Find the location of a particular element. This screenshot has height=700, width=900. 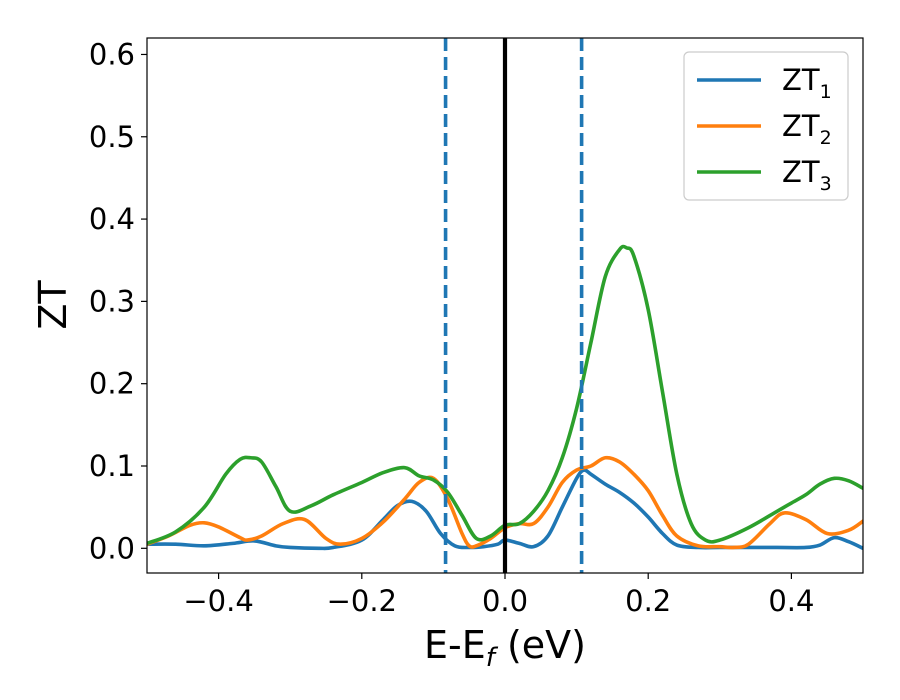

x-axis-label: E-Ef (eV) is located at coordinates (505, 648).